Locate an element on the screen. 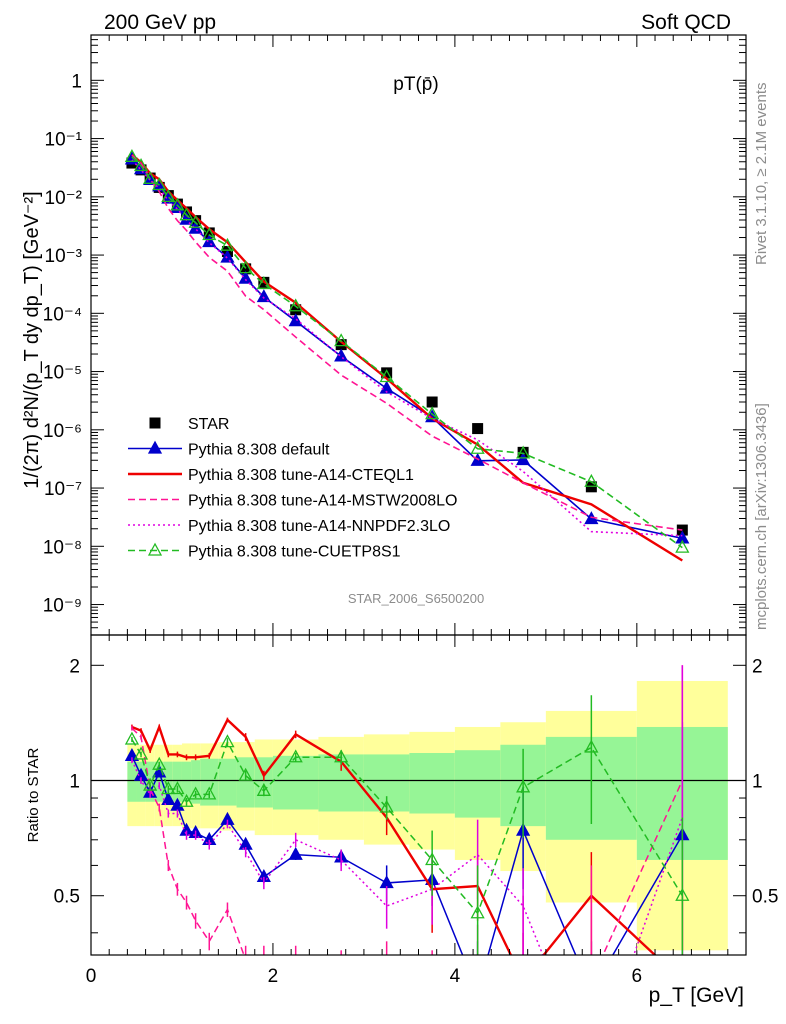 The width and height of the screenshot is (786, 1024). y-tick-label-bottom-right: 0.5 is located at coordinates (765, 897).